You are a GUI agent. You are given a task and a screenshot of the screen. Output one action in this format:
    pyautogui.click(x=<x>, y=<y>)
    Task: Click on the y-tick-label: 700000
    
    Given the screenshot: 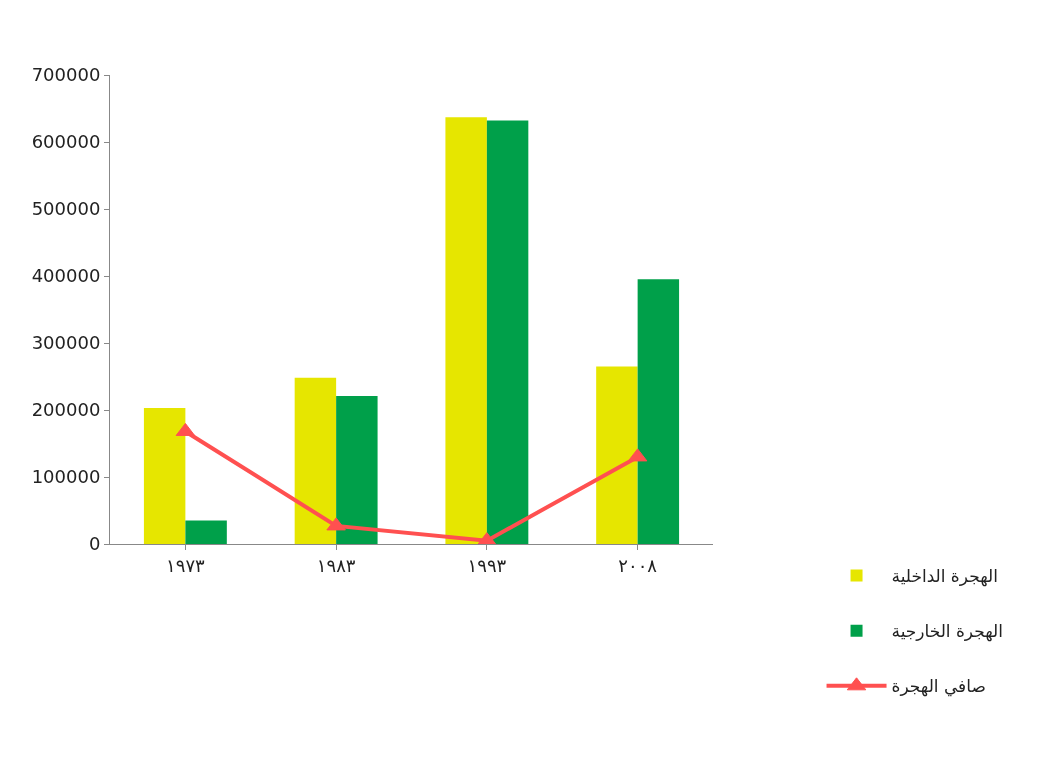 What is the action you would take?
    pyautogui.click(x=66, y=75)
    